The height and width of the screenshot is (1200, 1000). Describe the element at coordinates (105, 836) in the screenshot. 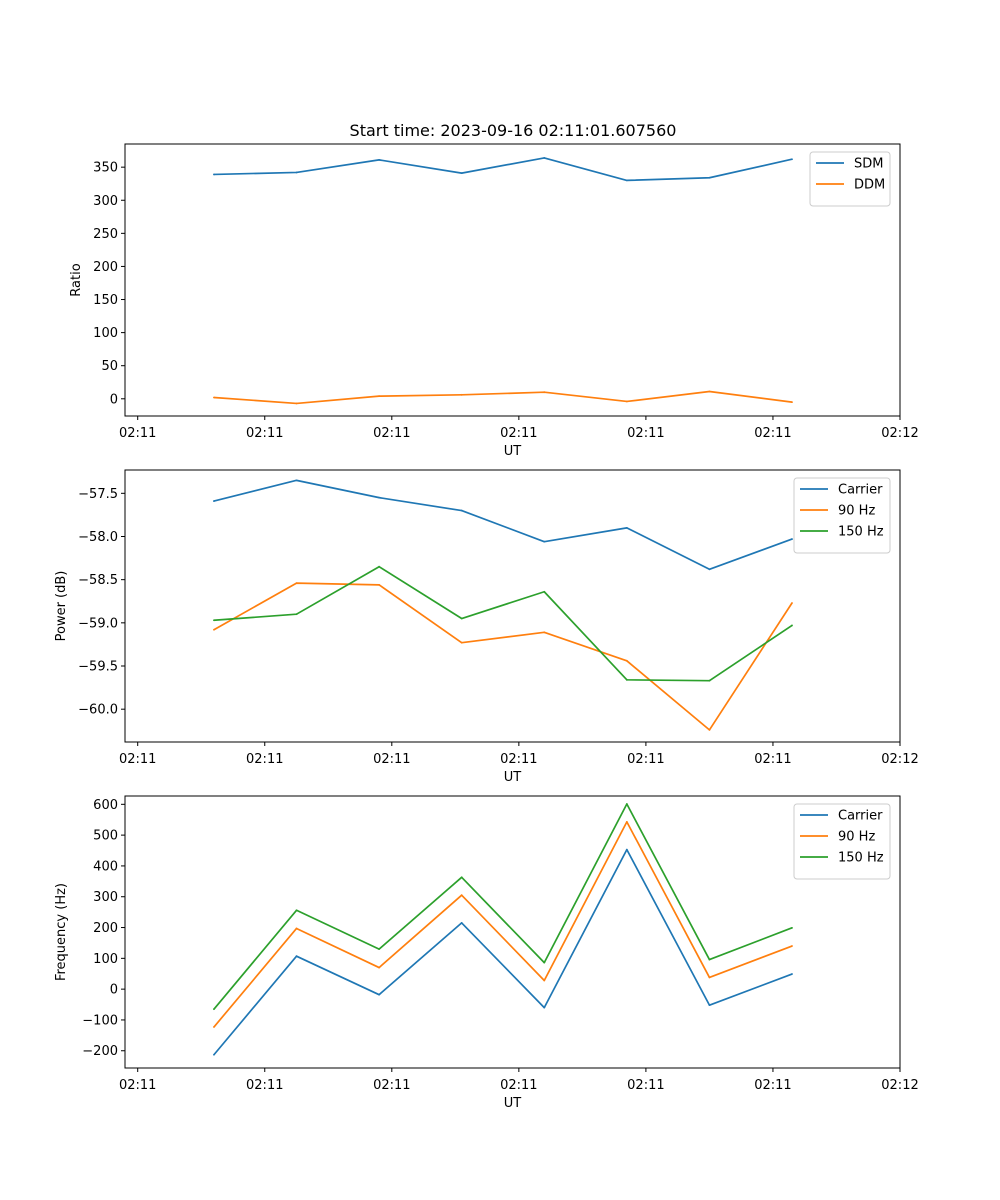

I see `y-tick-label: 500` at that location.